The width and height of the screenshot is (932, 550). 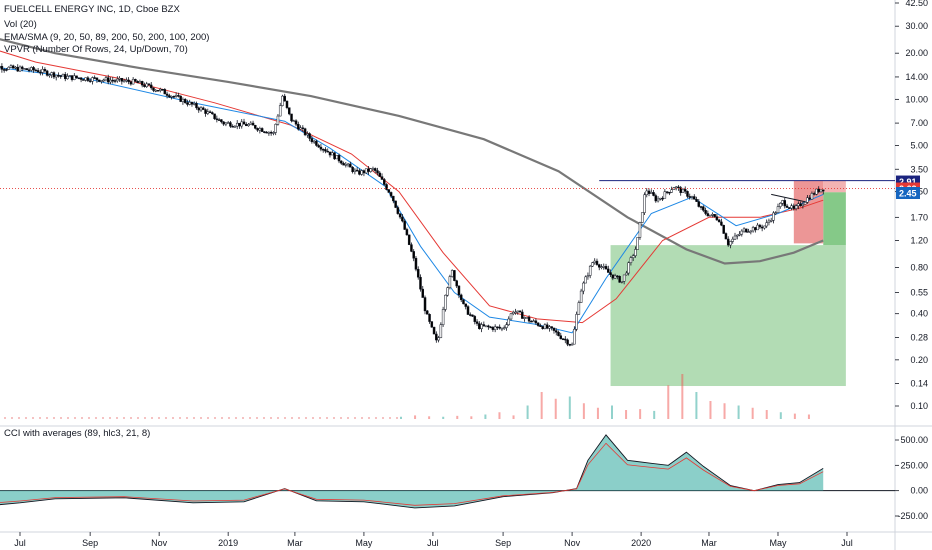 What do you see at coordinates (412, 474) in the screenshot?
I see `cci-slow-average-line` at bounding box center [412, 474].